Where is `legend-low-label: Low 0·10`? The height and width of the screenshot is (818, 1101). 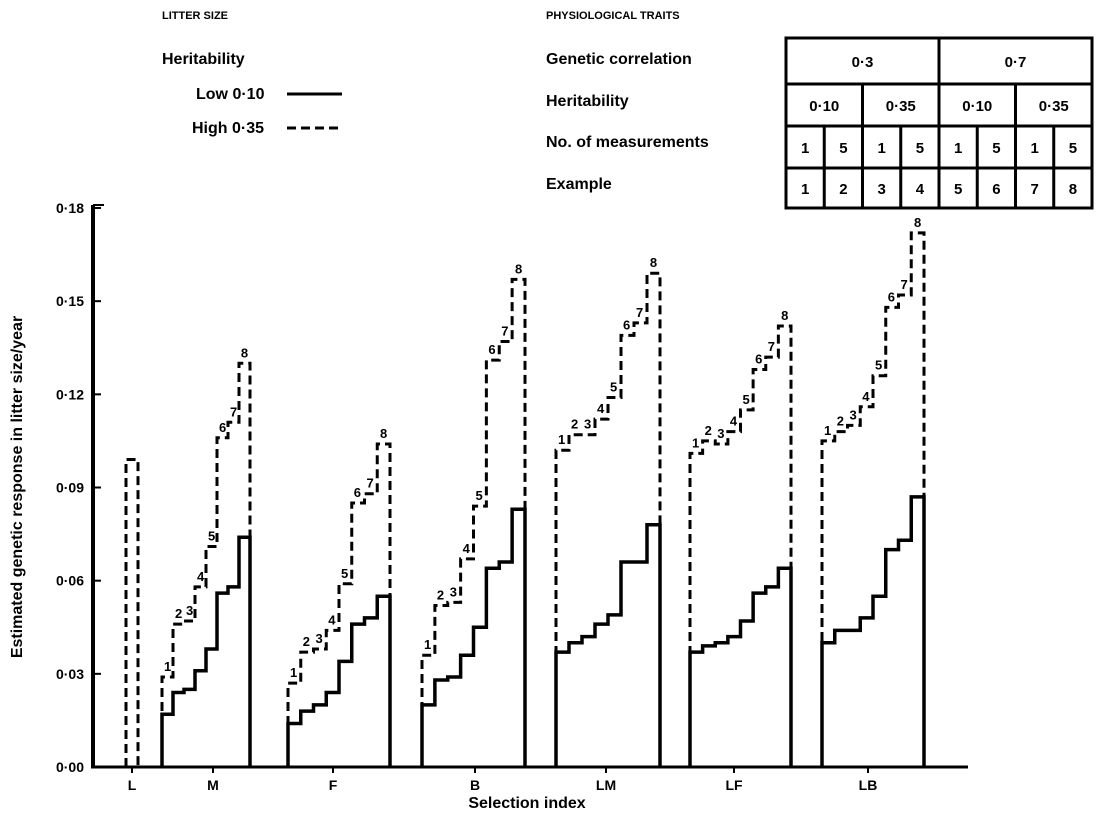
legend-low-label: Low 0·10 is located at coordinates (230, 94).